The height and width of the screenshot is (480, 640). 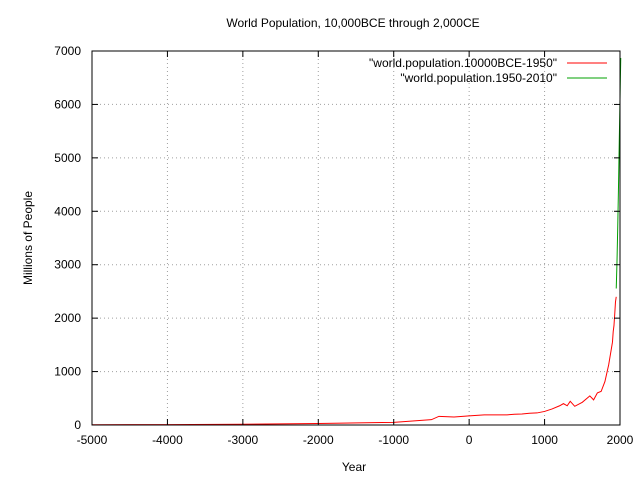 I want to click on legend-label-0: "world.population.10000BCE-1950", so click(x=463, y=63).